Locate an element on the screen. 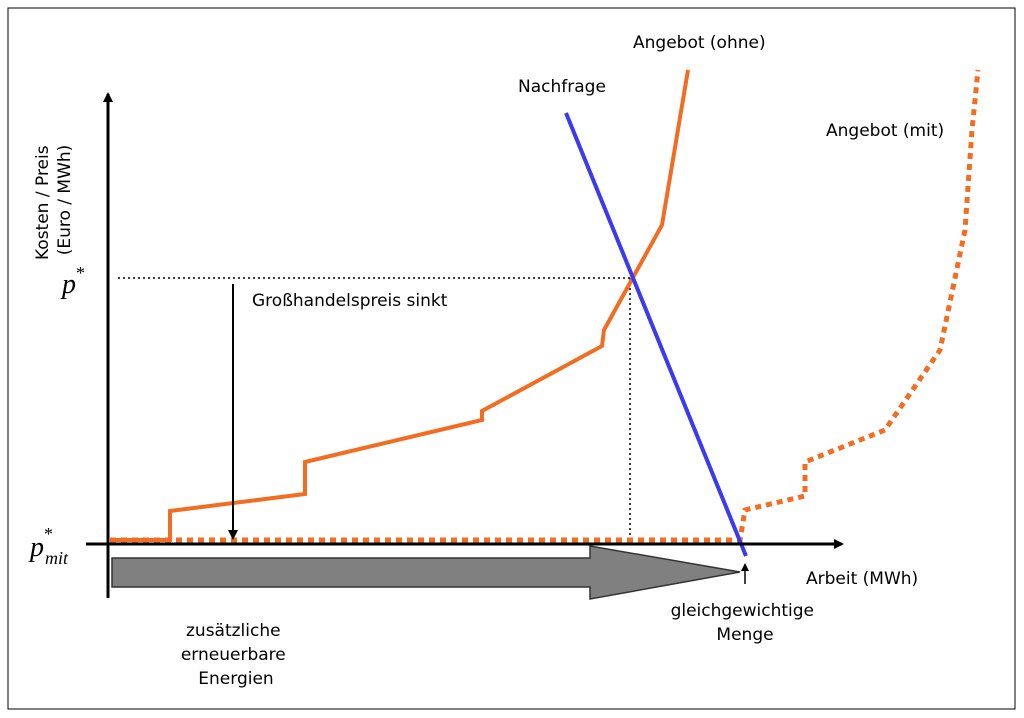  equilibrium-line: Menge is located at coordinates (744, 635).